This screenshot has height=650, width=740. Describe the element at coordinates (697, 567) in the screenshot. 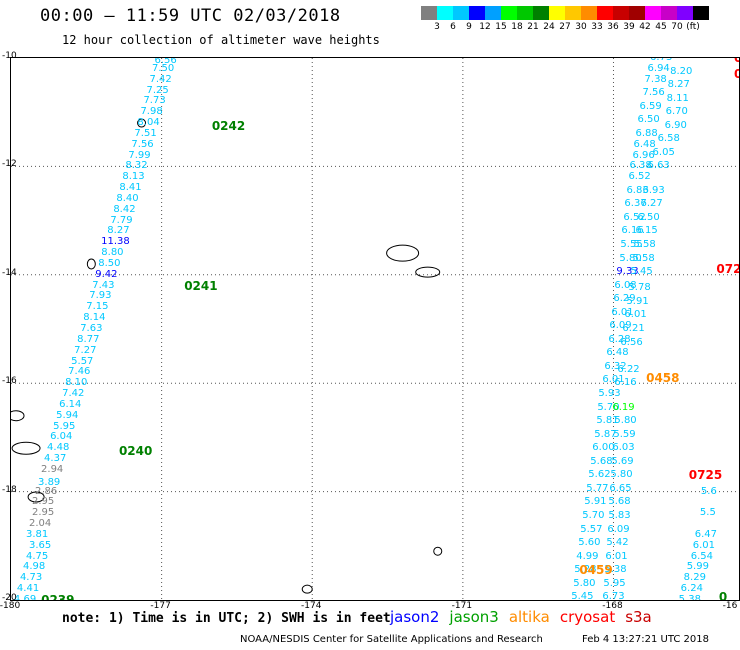

I see `wave-height-point: 5.99` at that location.